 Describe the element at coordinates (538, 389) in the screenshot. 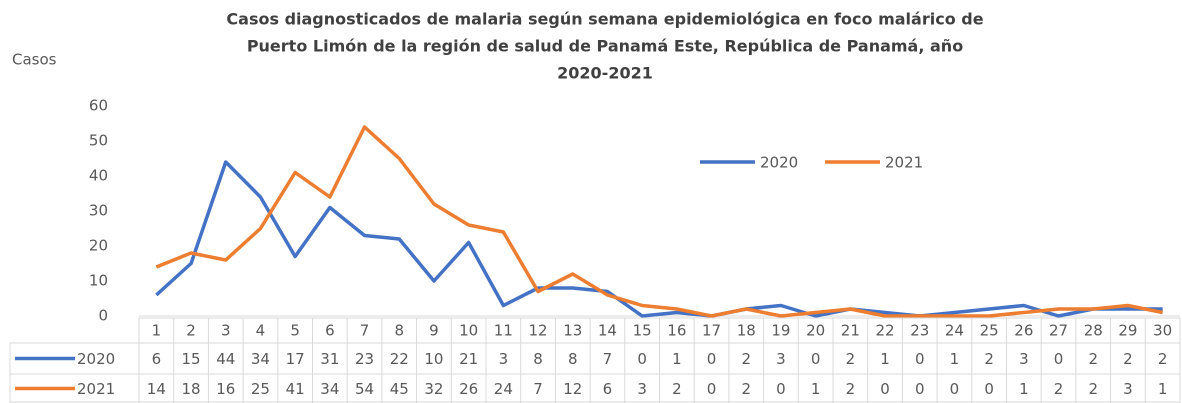

I see `table-value: 7` at that location.